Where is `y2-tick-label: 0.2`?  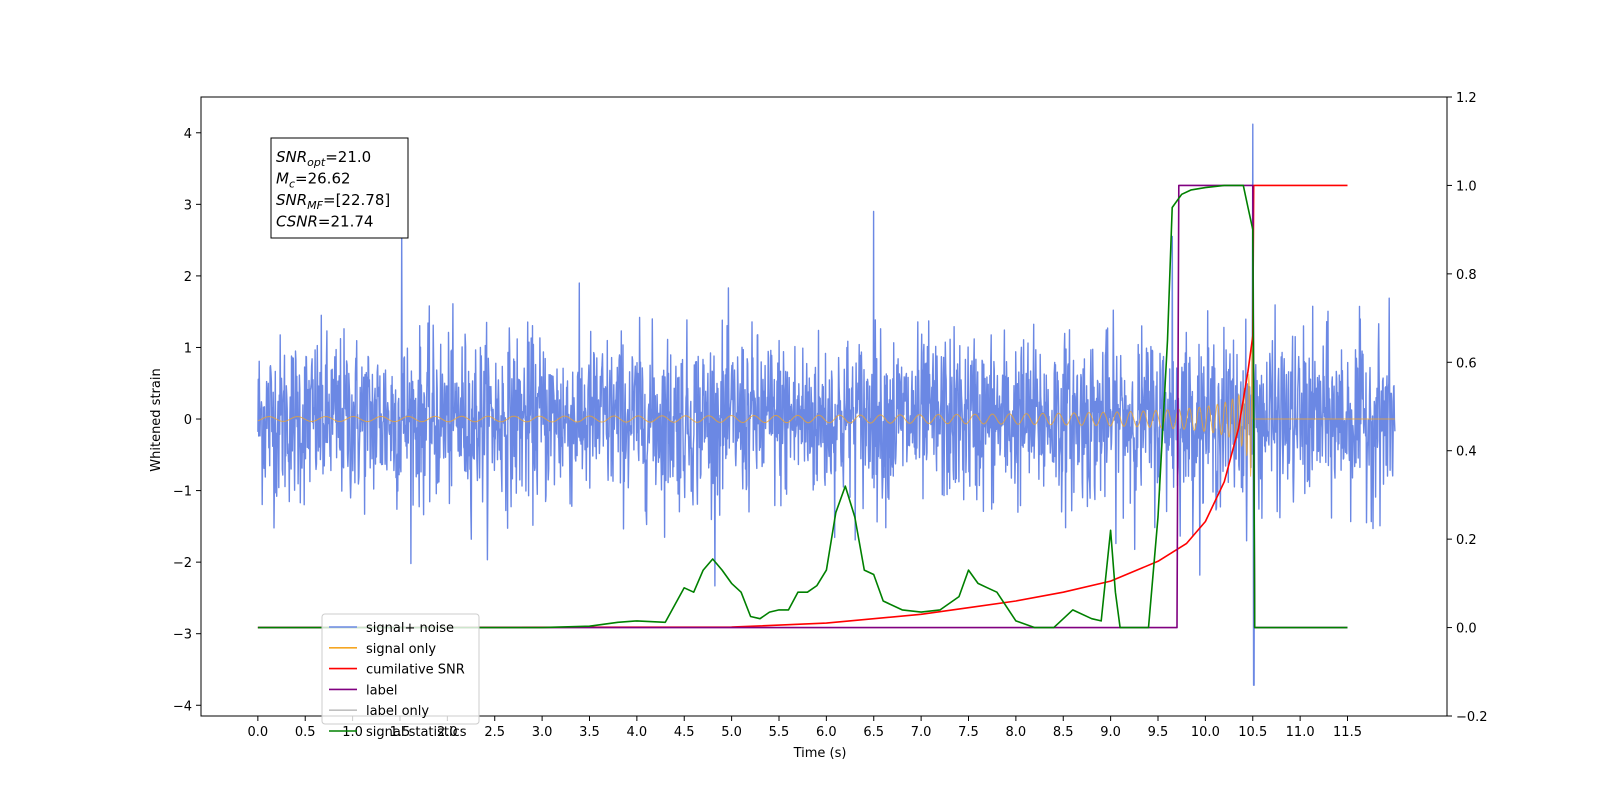 y2-tick-label: 0.2 is located at coordinates (1466, 540).